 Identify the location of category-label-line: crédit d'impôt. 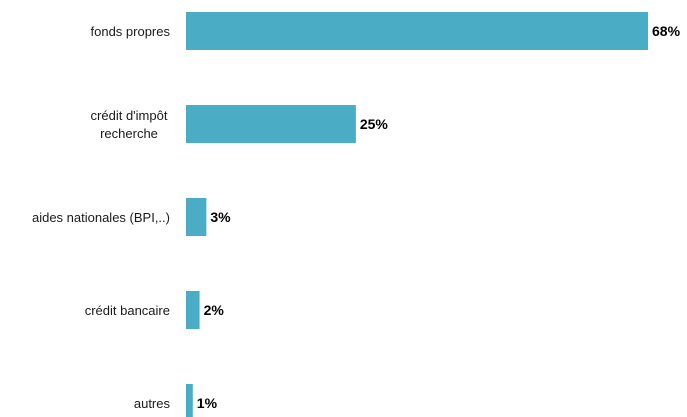
(129, 115).